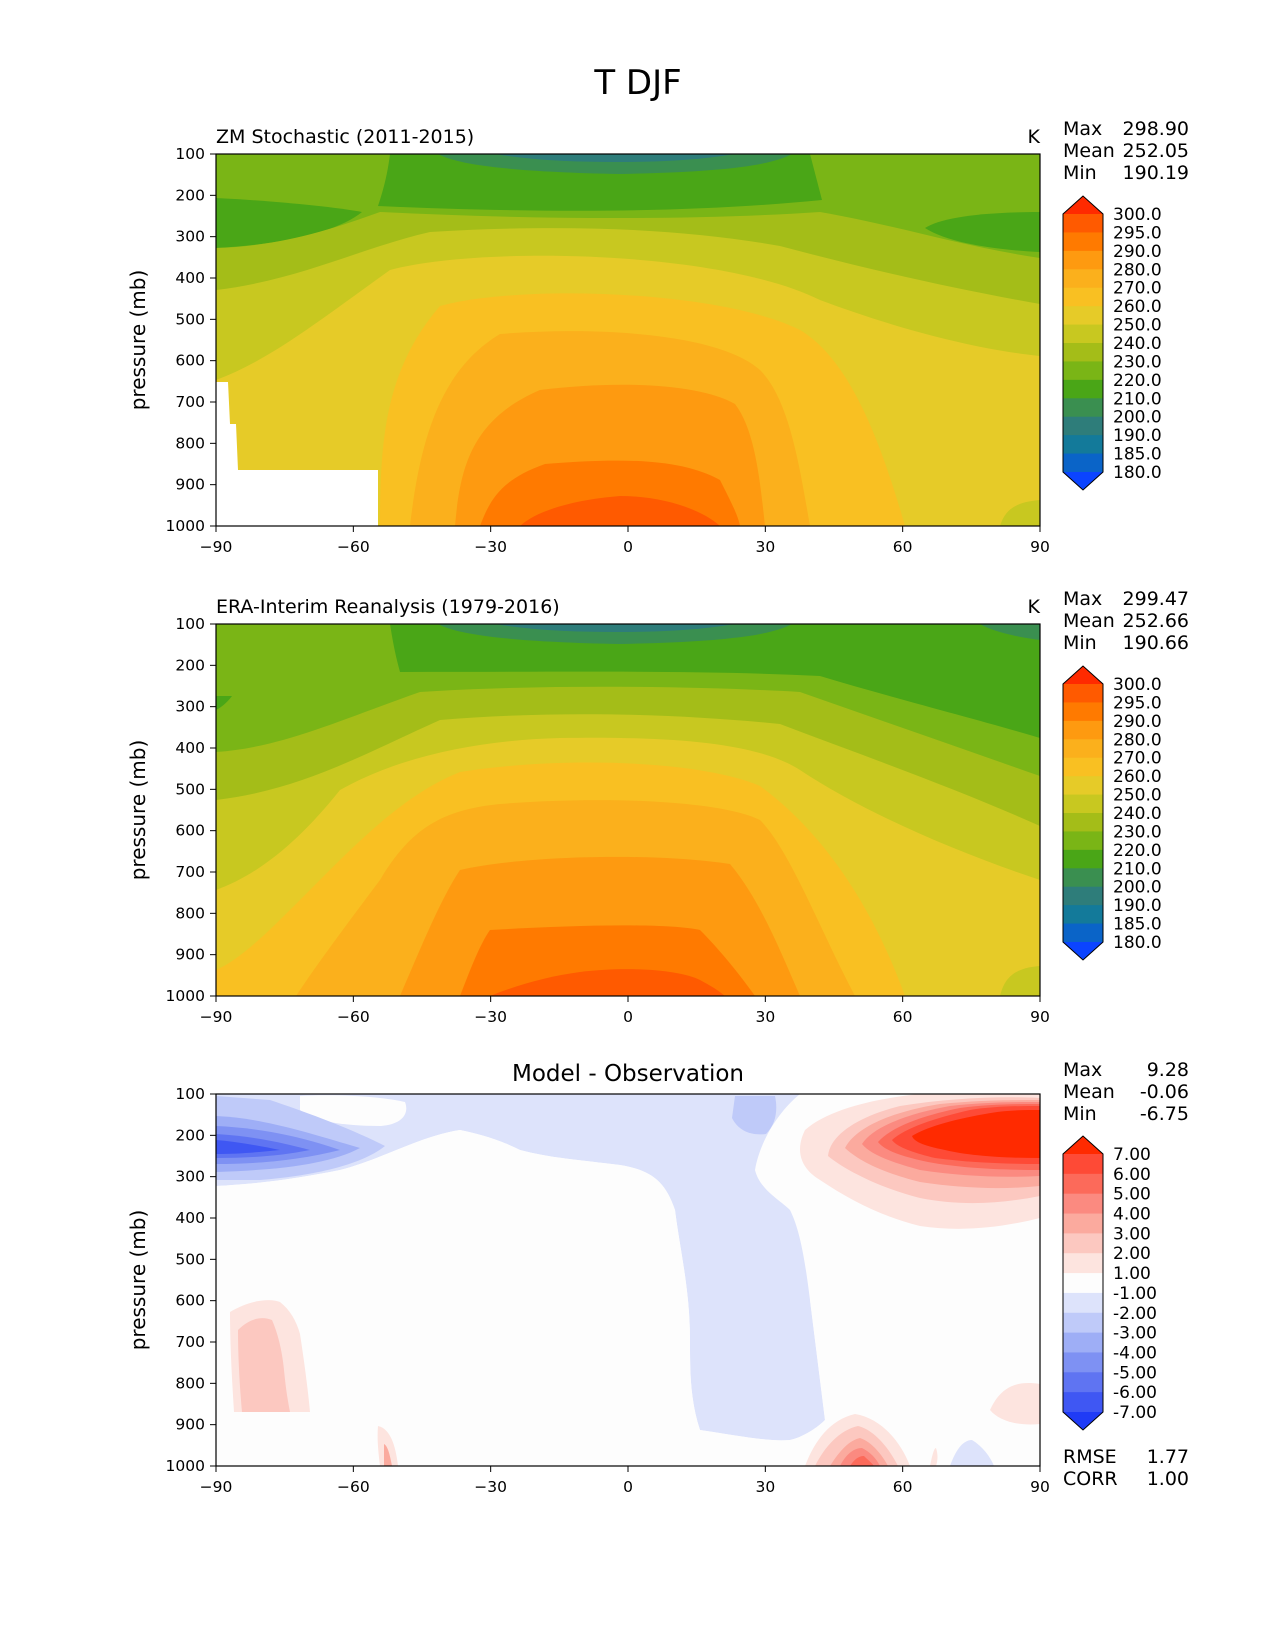 The width and height of the screenshot is (1275, 1650). Describe the element at coordinates (1135, 1393) in the screenshot. I see `colorbar-label: -6.00` at that location.